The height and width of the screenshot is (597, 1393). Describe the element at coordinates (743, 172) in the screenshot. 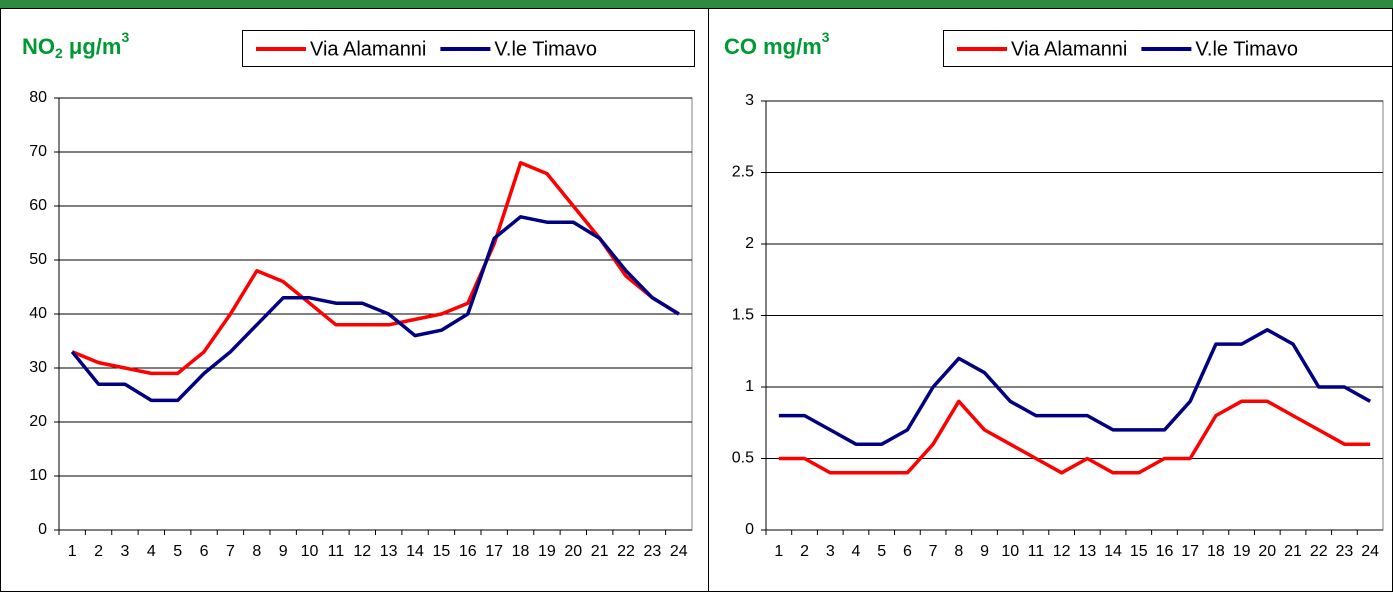

I see `y-tick-label: 2.5` at that location.